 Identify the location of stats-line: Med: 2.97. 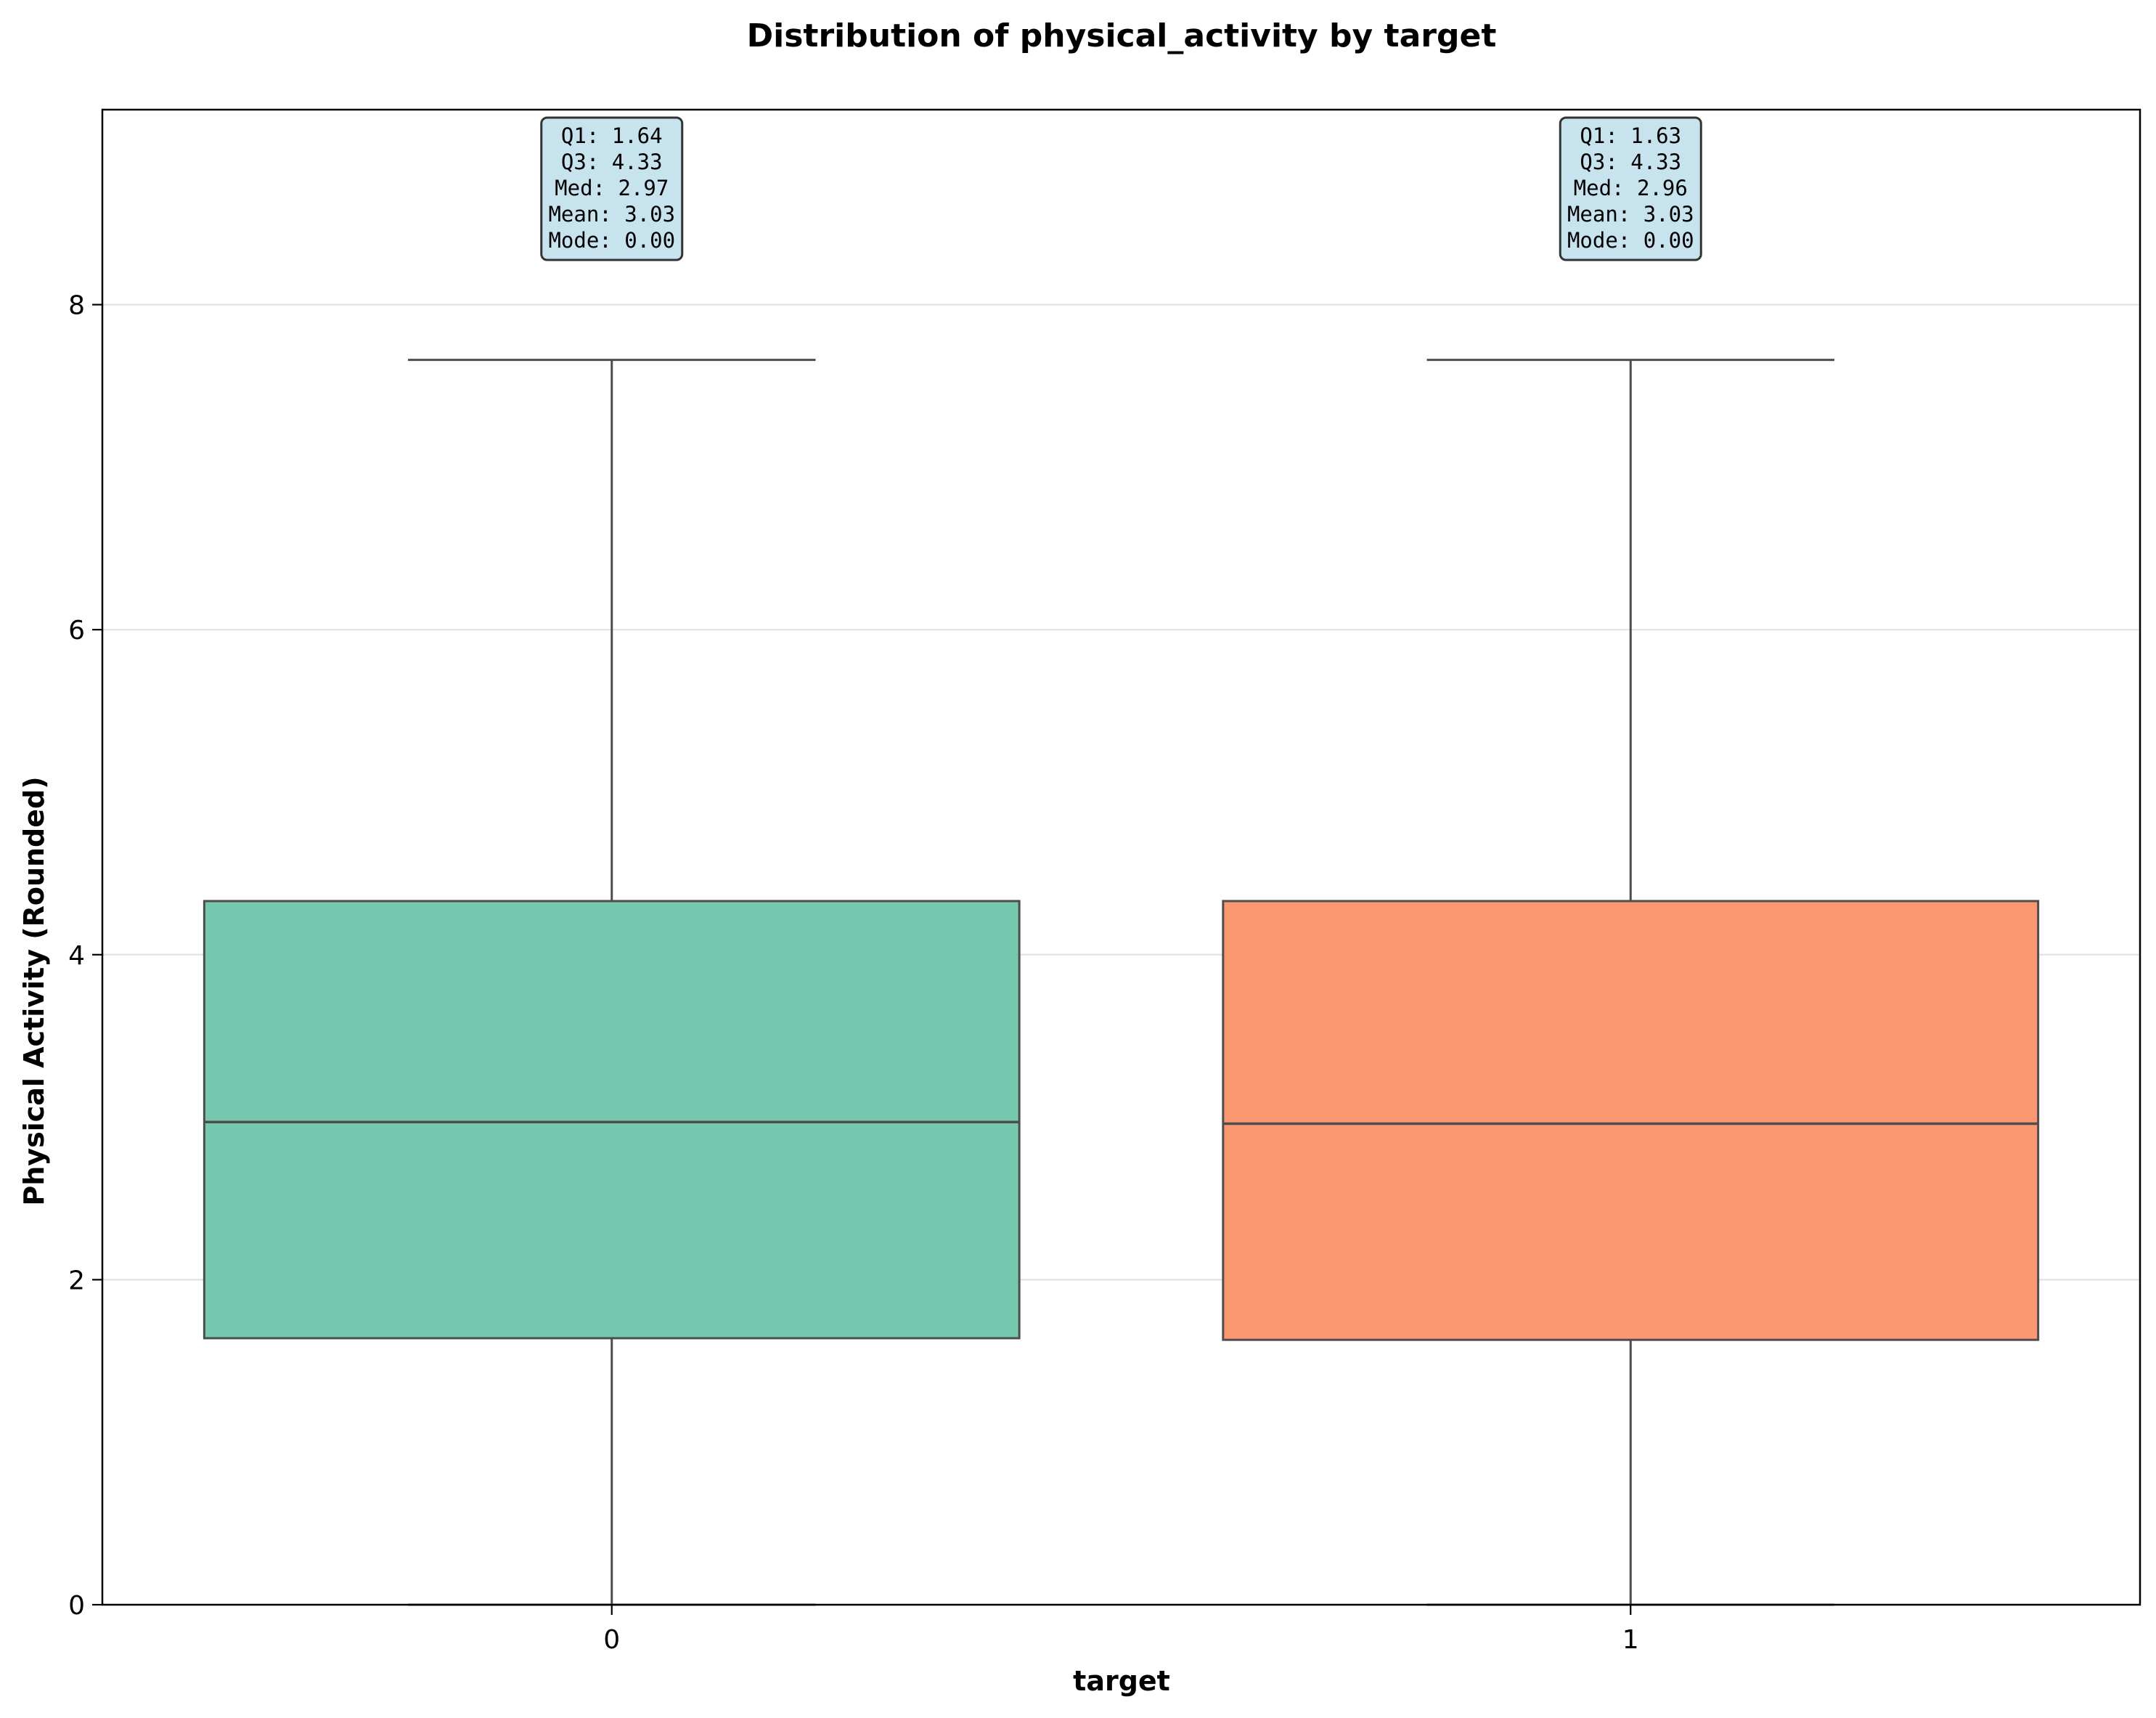
(612, 188).